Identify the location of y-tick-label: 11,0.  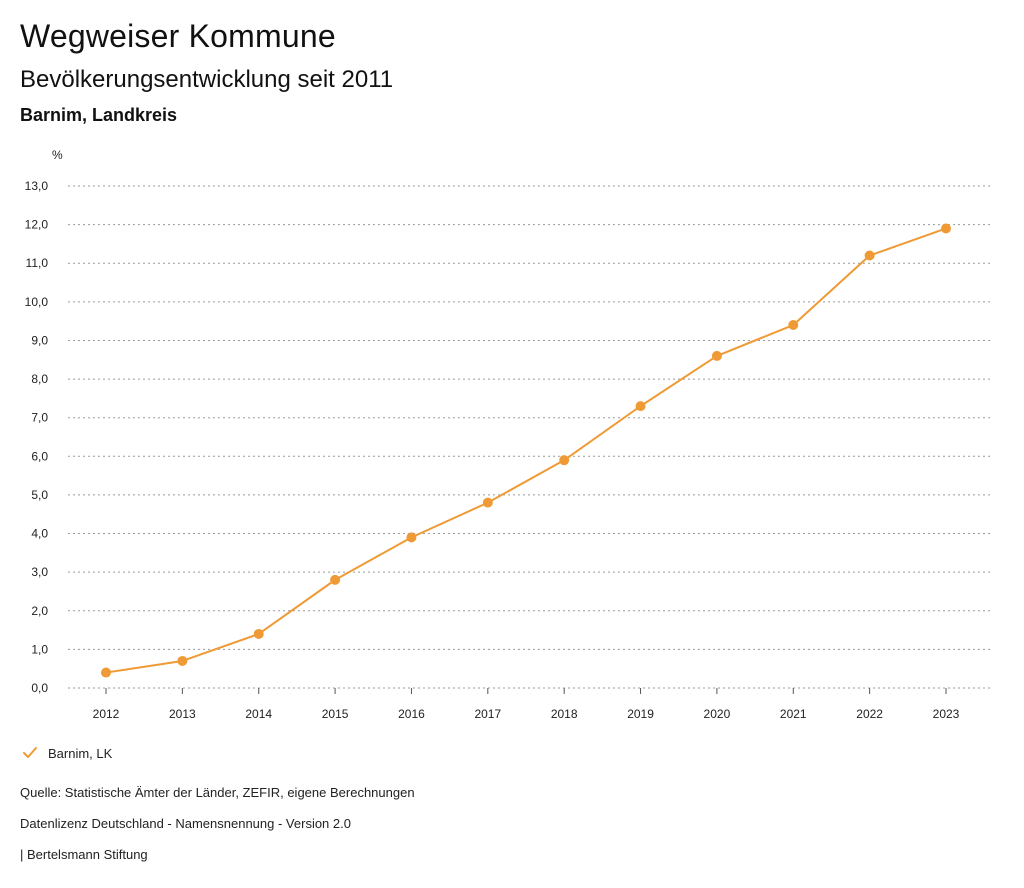
(37, 263).